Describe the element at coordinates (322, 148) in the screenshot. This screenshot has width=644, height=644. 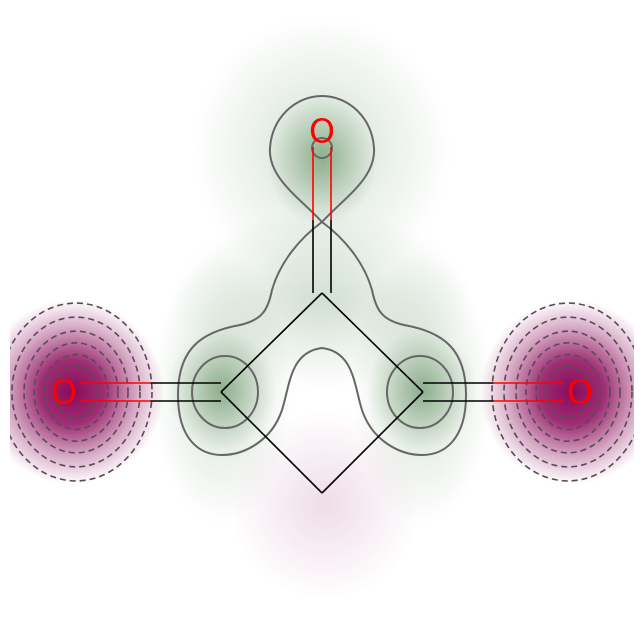
I see `contour-top-inner` at that location.